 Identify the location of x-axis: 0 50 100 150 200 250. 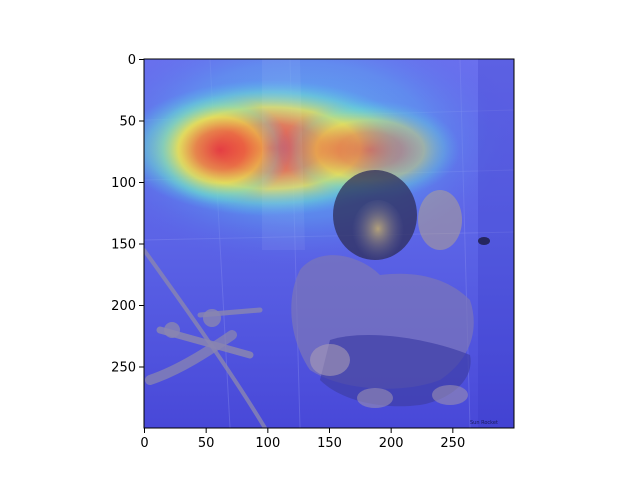
(302, 439).